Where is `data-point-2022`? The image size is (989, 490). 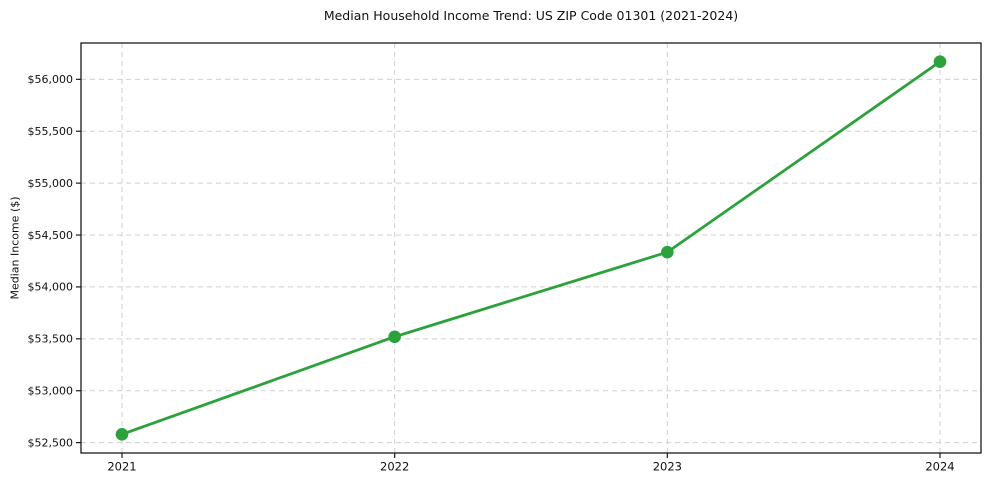
data-point-2022 is located at coordinates (394, 337).